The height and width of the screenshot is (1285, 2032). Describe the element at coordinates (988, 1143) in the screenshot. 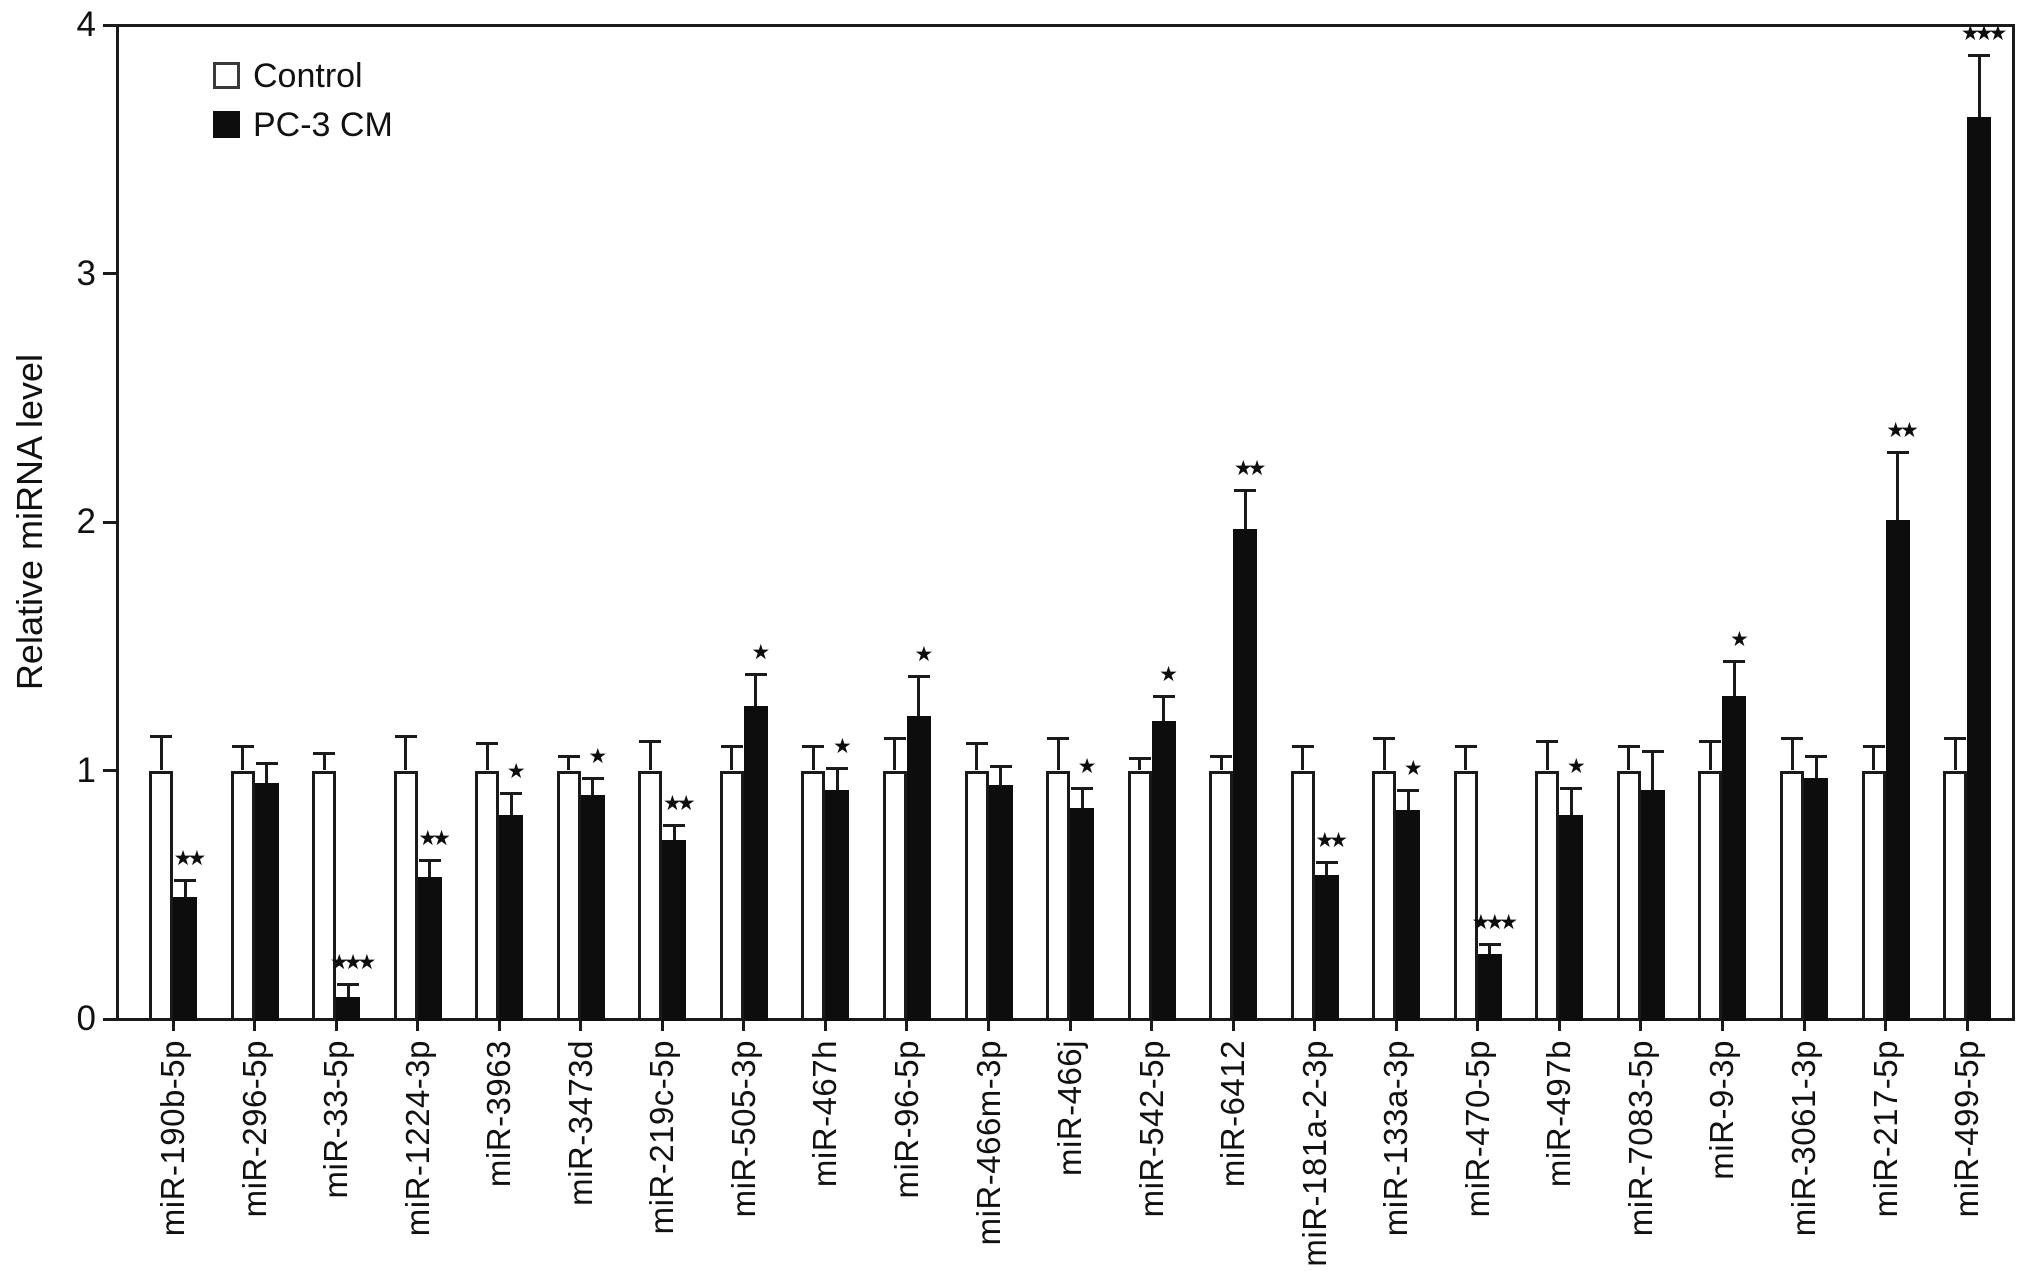

I see `x-tick-label: miR-466m-3p` at that location.